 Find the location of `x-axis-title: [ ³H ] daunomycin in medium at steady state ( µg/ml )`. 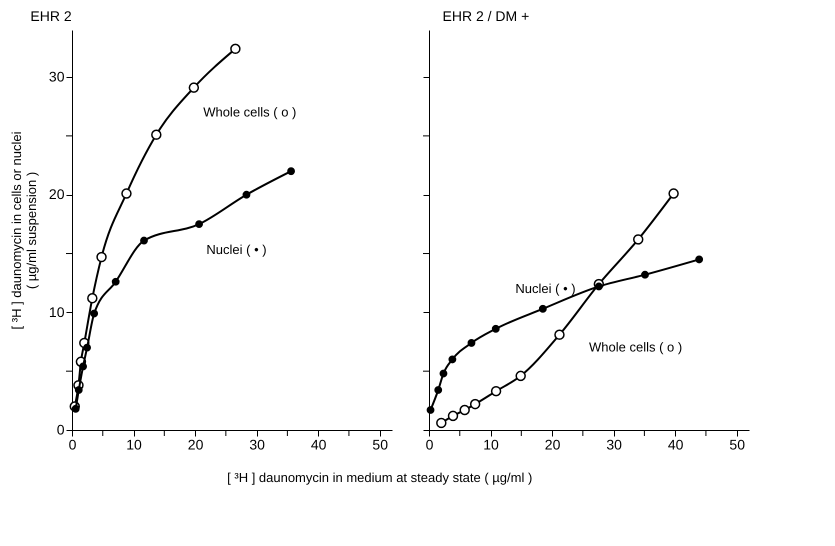

x-axis-title: [ ³H ] daunomycin in medium at steady state ( µg/ml ) is located at coordinates (379, 477).